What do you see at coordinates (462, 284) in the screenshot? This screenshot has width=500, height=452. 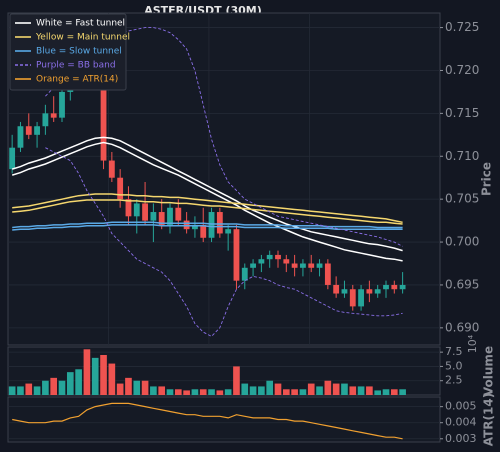 I see `y-tick-label: 0.695` at bounding box center [462, 284].